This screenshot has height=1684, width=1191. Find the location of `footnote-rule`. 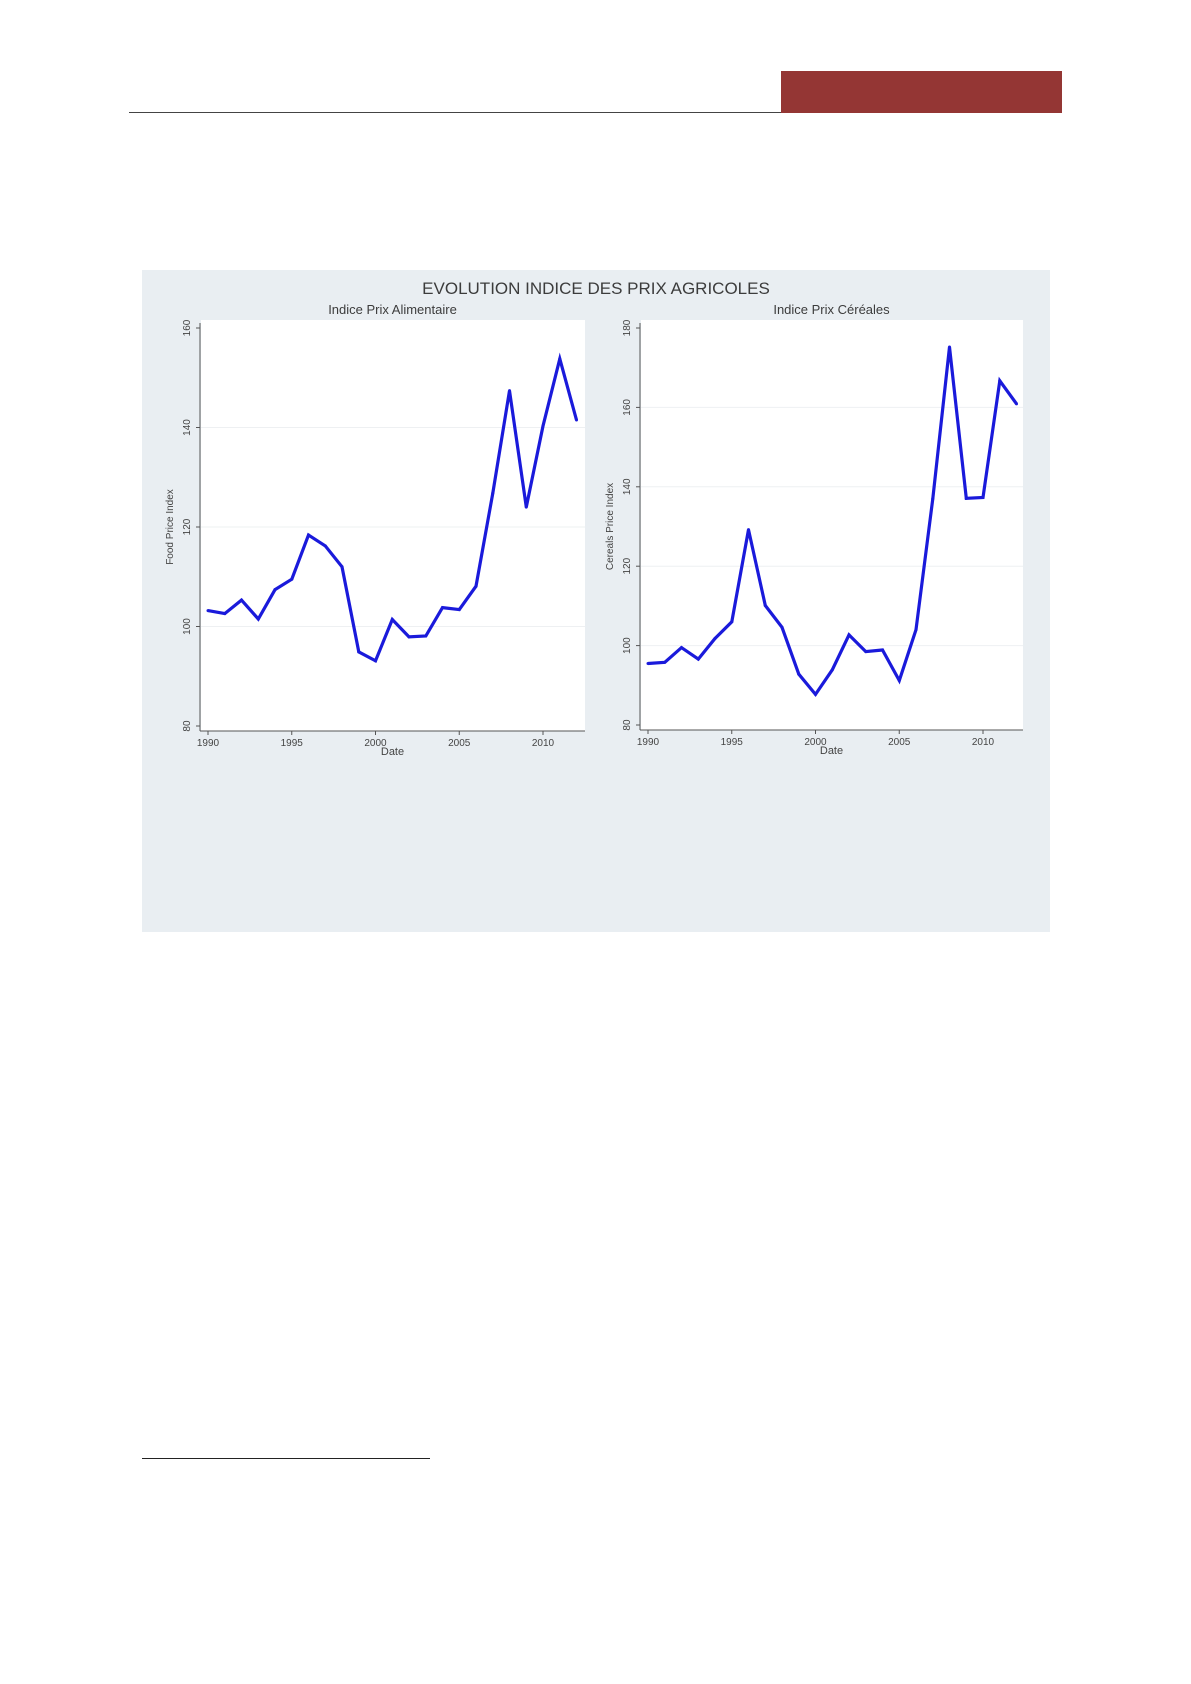

footnote-rule is located at coordinates (286, 1458).